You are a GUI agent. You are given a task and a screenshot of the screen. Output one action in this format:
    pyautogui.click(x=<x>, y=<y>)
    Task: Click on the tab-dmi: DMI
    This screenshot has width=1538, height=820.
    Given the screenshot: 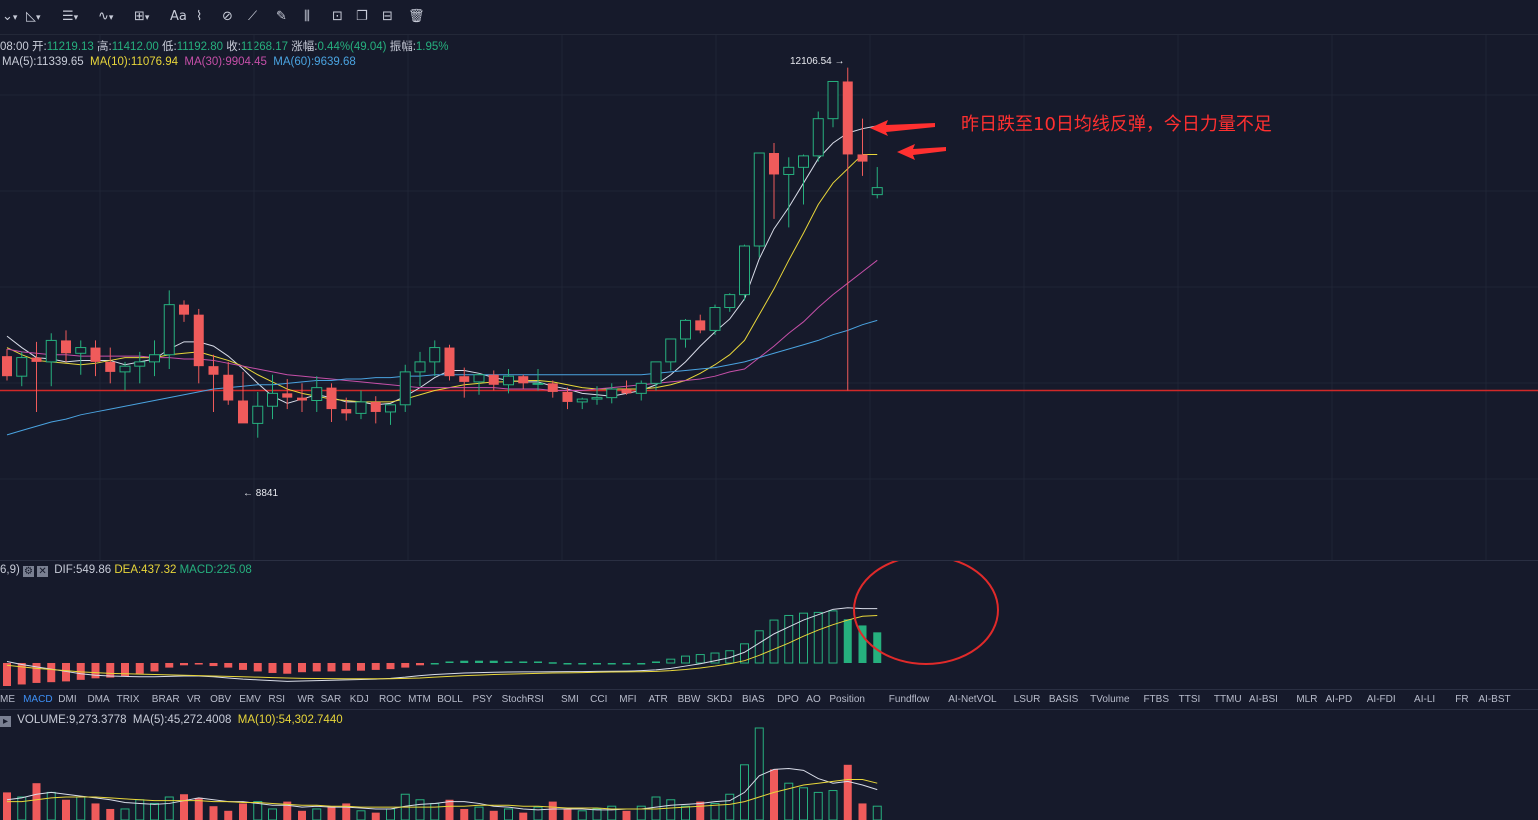 What is the action you would take?
    pyautogui.click(x=67, y=699)
    